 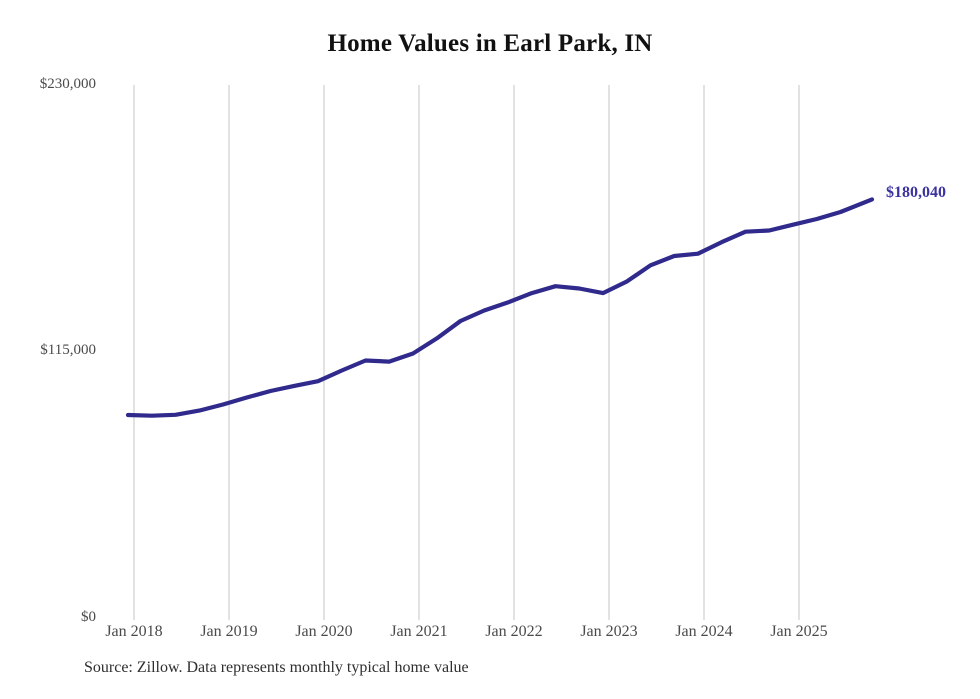 What do you see at coordinates (229, 631) in the screenshot?
I see `x-tick-label-jan-2019: Jan 2019` at bounding box center [229, 631].